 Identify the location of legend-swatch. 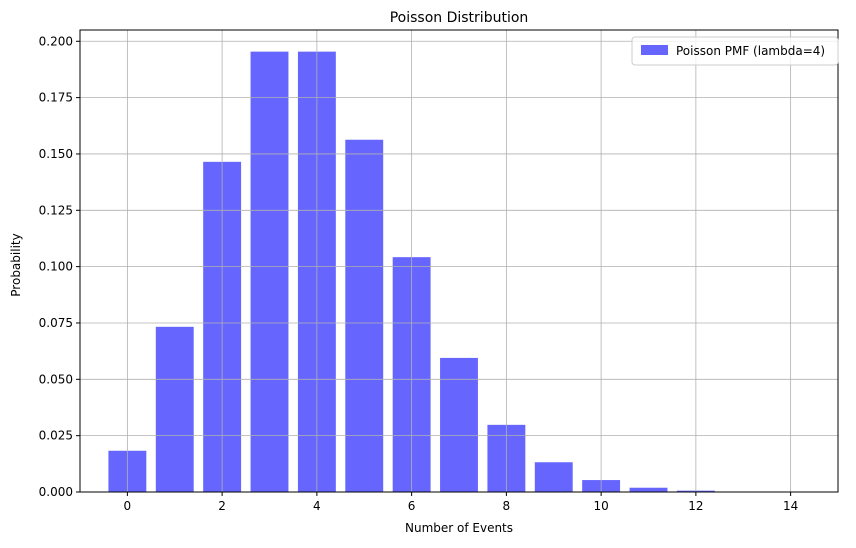
(654, 50).